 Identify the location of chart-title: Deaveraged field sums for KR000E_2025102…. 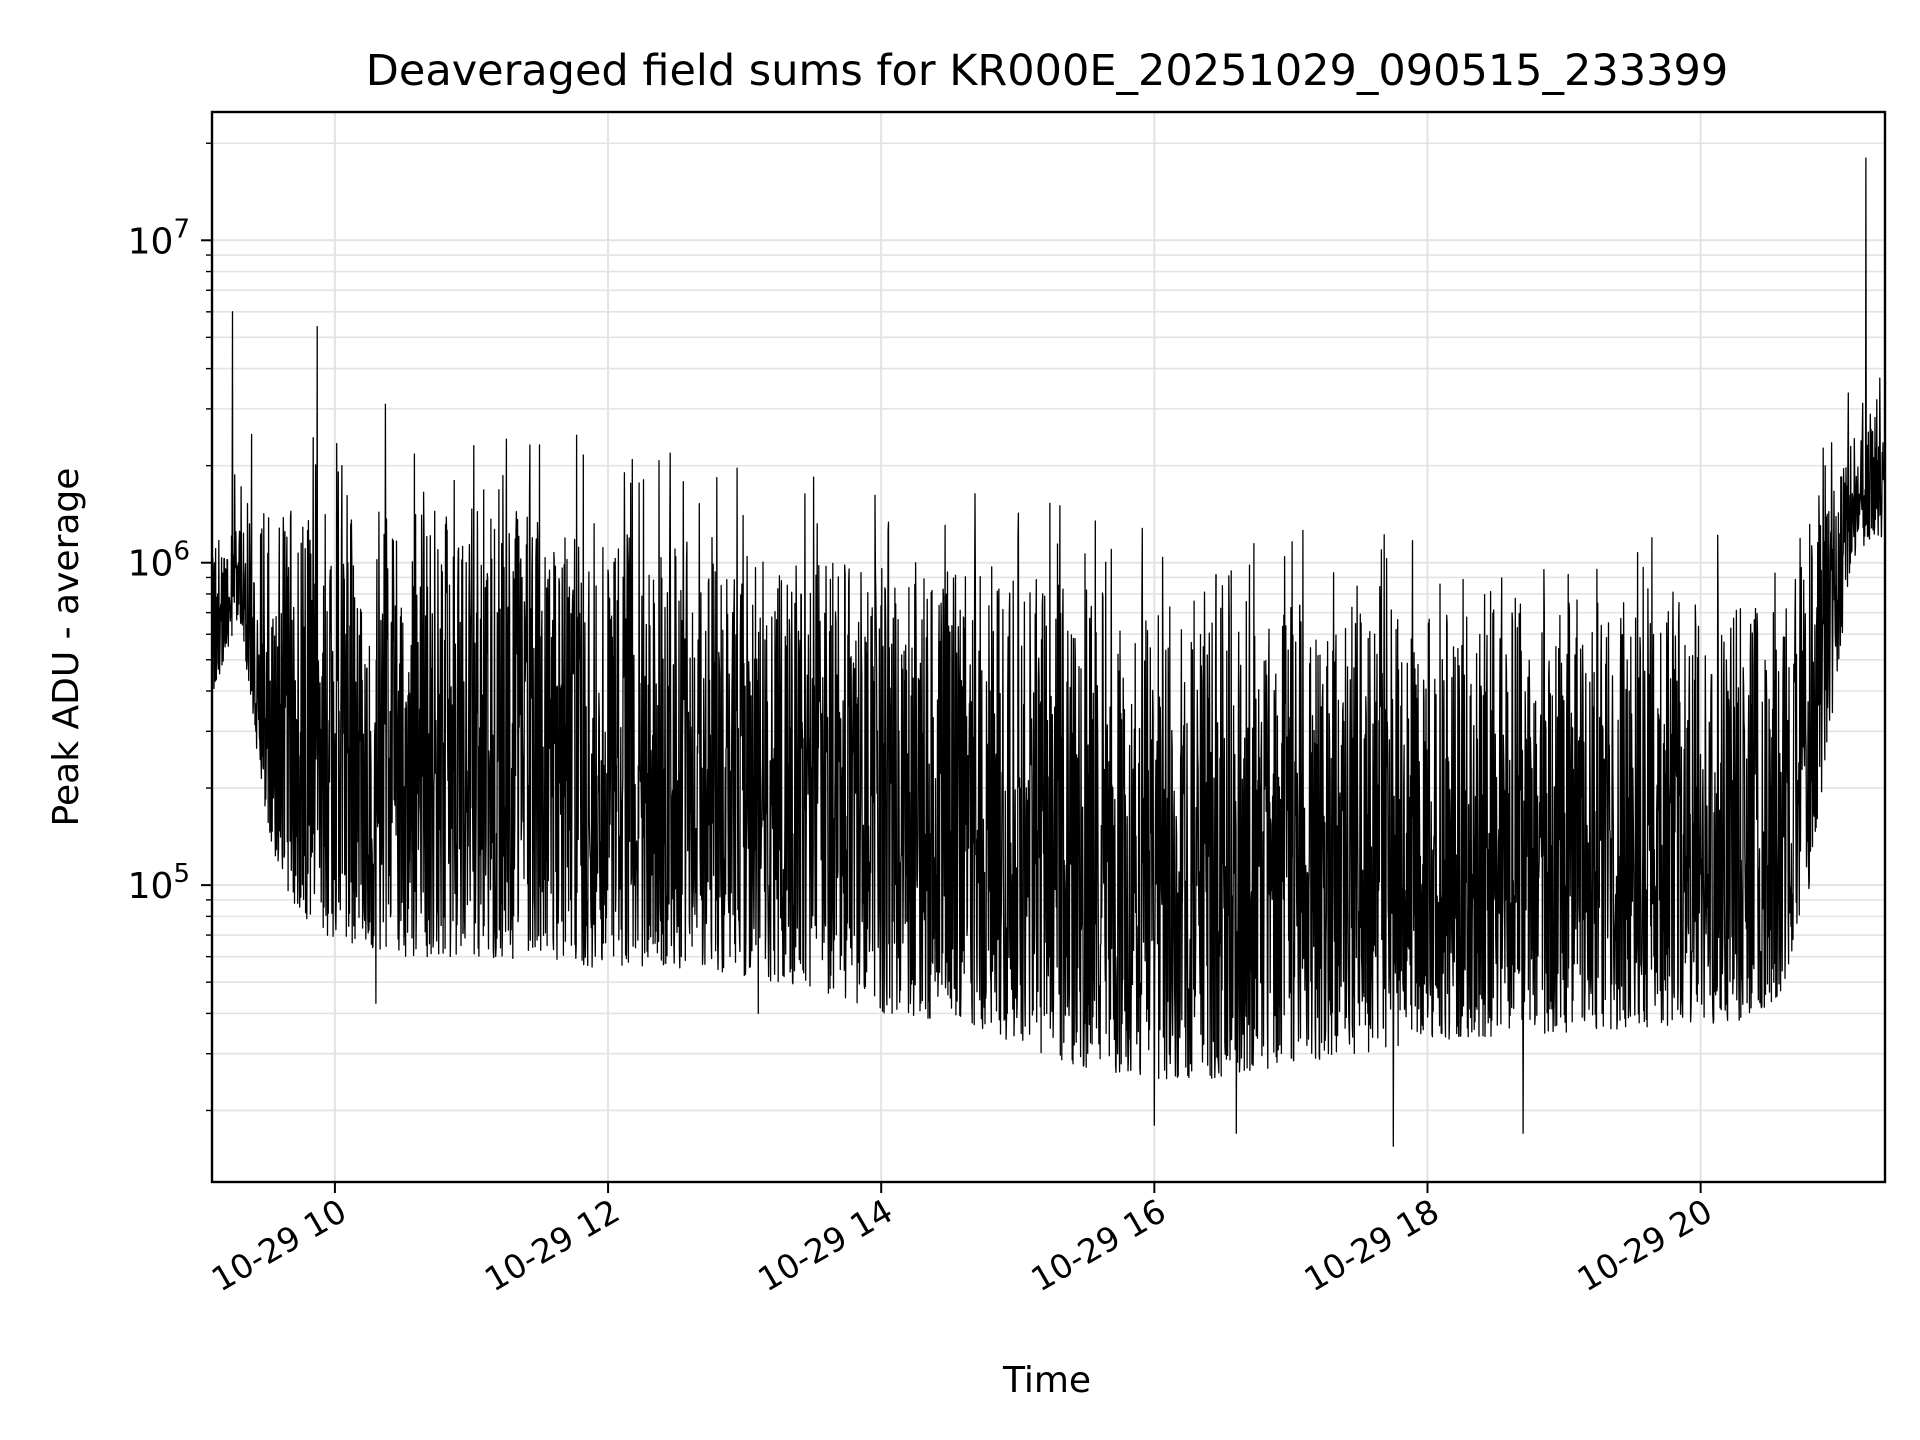
(1047, 71).